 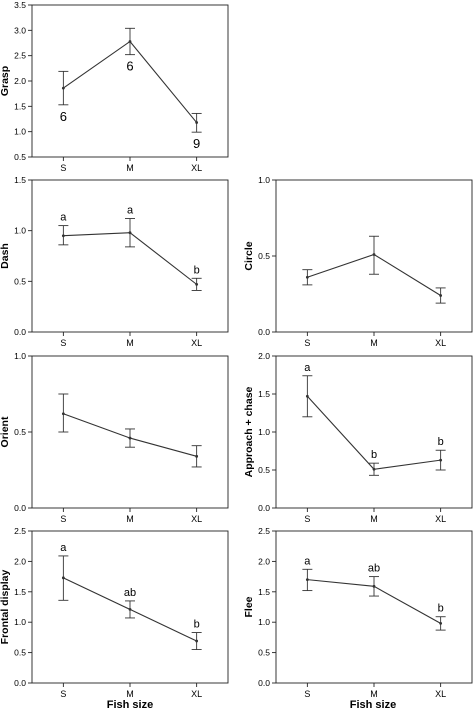 What do you see at coordinates (440, 343) in the screenshot?
I see `circle-x-tick-label: XL` at bounding box center [440, 343].